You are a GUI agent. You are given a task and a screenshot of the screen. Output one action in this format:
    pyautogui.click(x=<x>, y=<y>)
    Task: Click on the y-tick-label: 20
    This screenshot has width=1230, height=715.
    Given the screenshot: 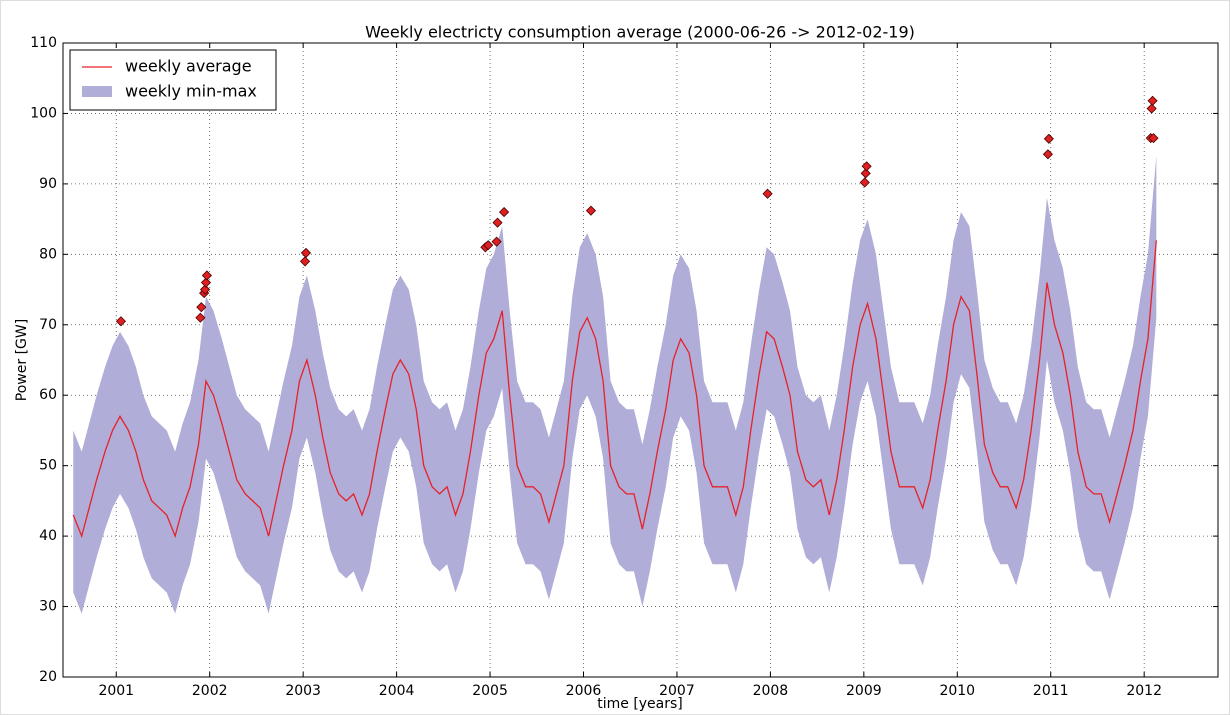 What is the action you would take?
    pyautogui.click(x=48, y=677)
    